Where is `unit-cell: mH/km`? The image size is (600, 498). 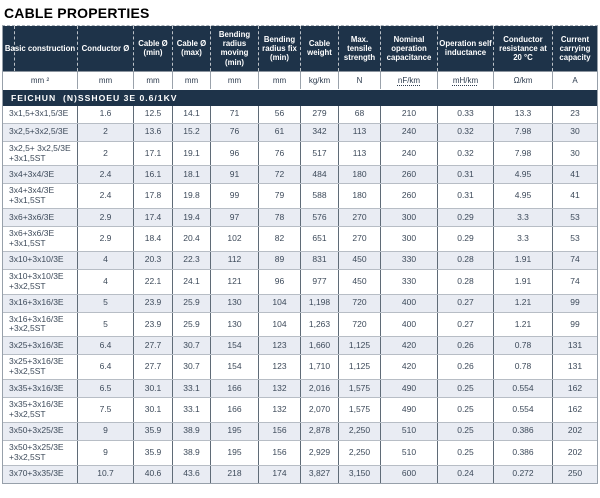 unit-cell: mH/km is located at coordinates (465, 80).